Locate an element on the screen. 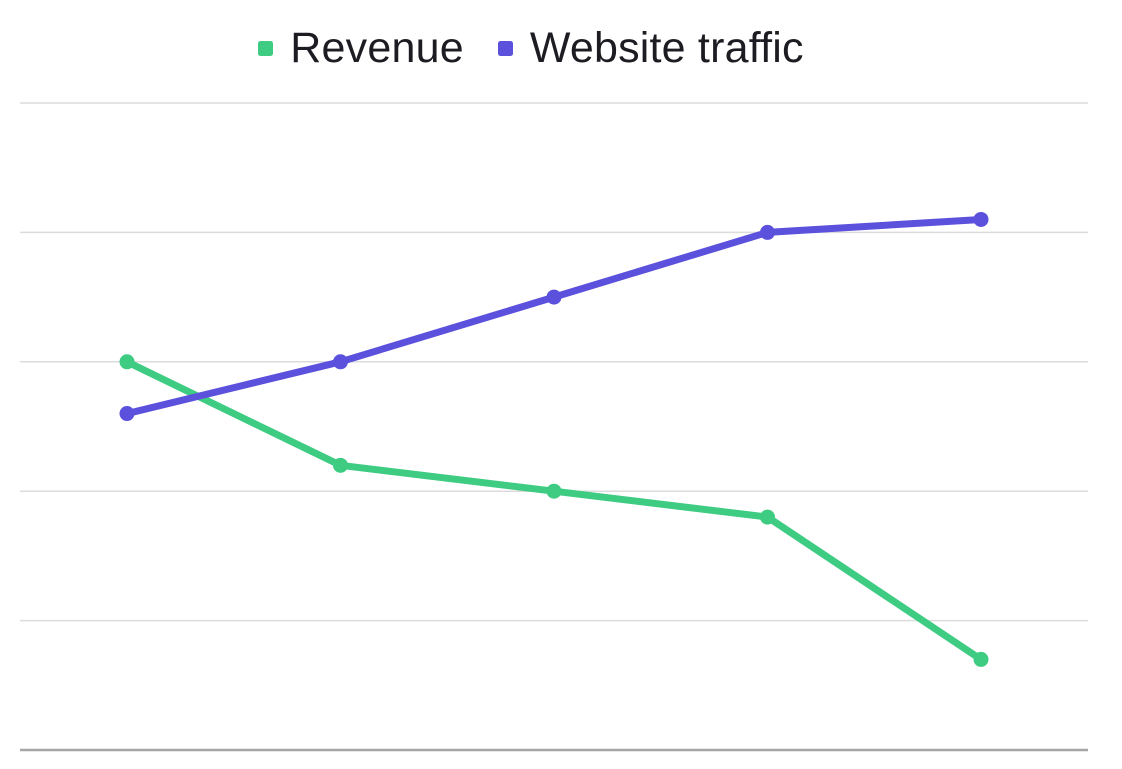 The image size is (1122, 769). legend-label-website-traffic: Website traffic is located at coordinates (666, 48).